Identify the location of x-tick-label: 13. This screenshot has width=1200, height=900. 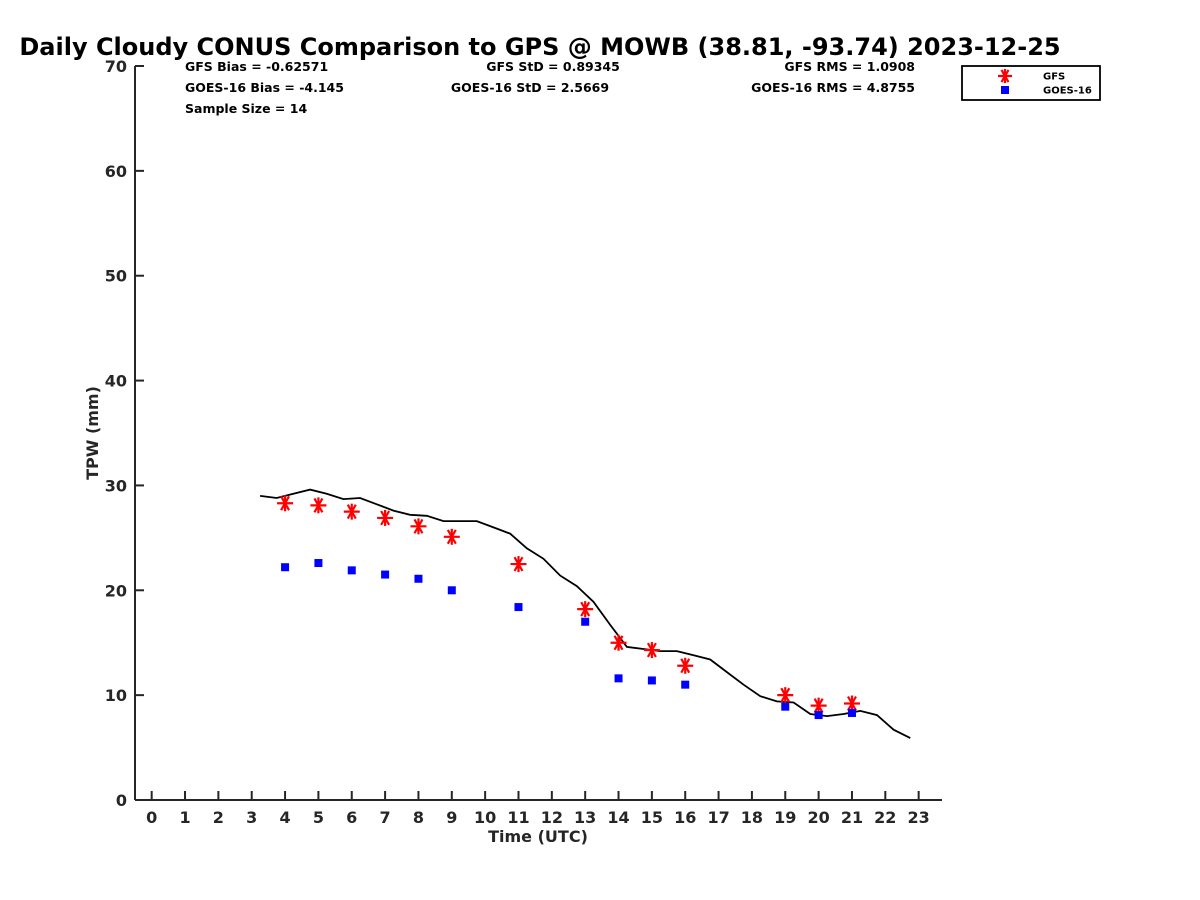
(585, 817).